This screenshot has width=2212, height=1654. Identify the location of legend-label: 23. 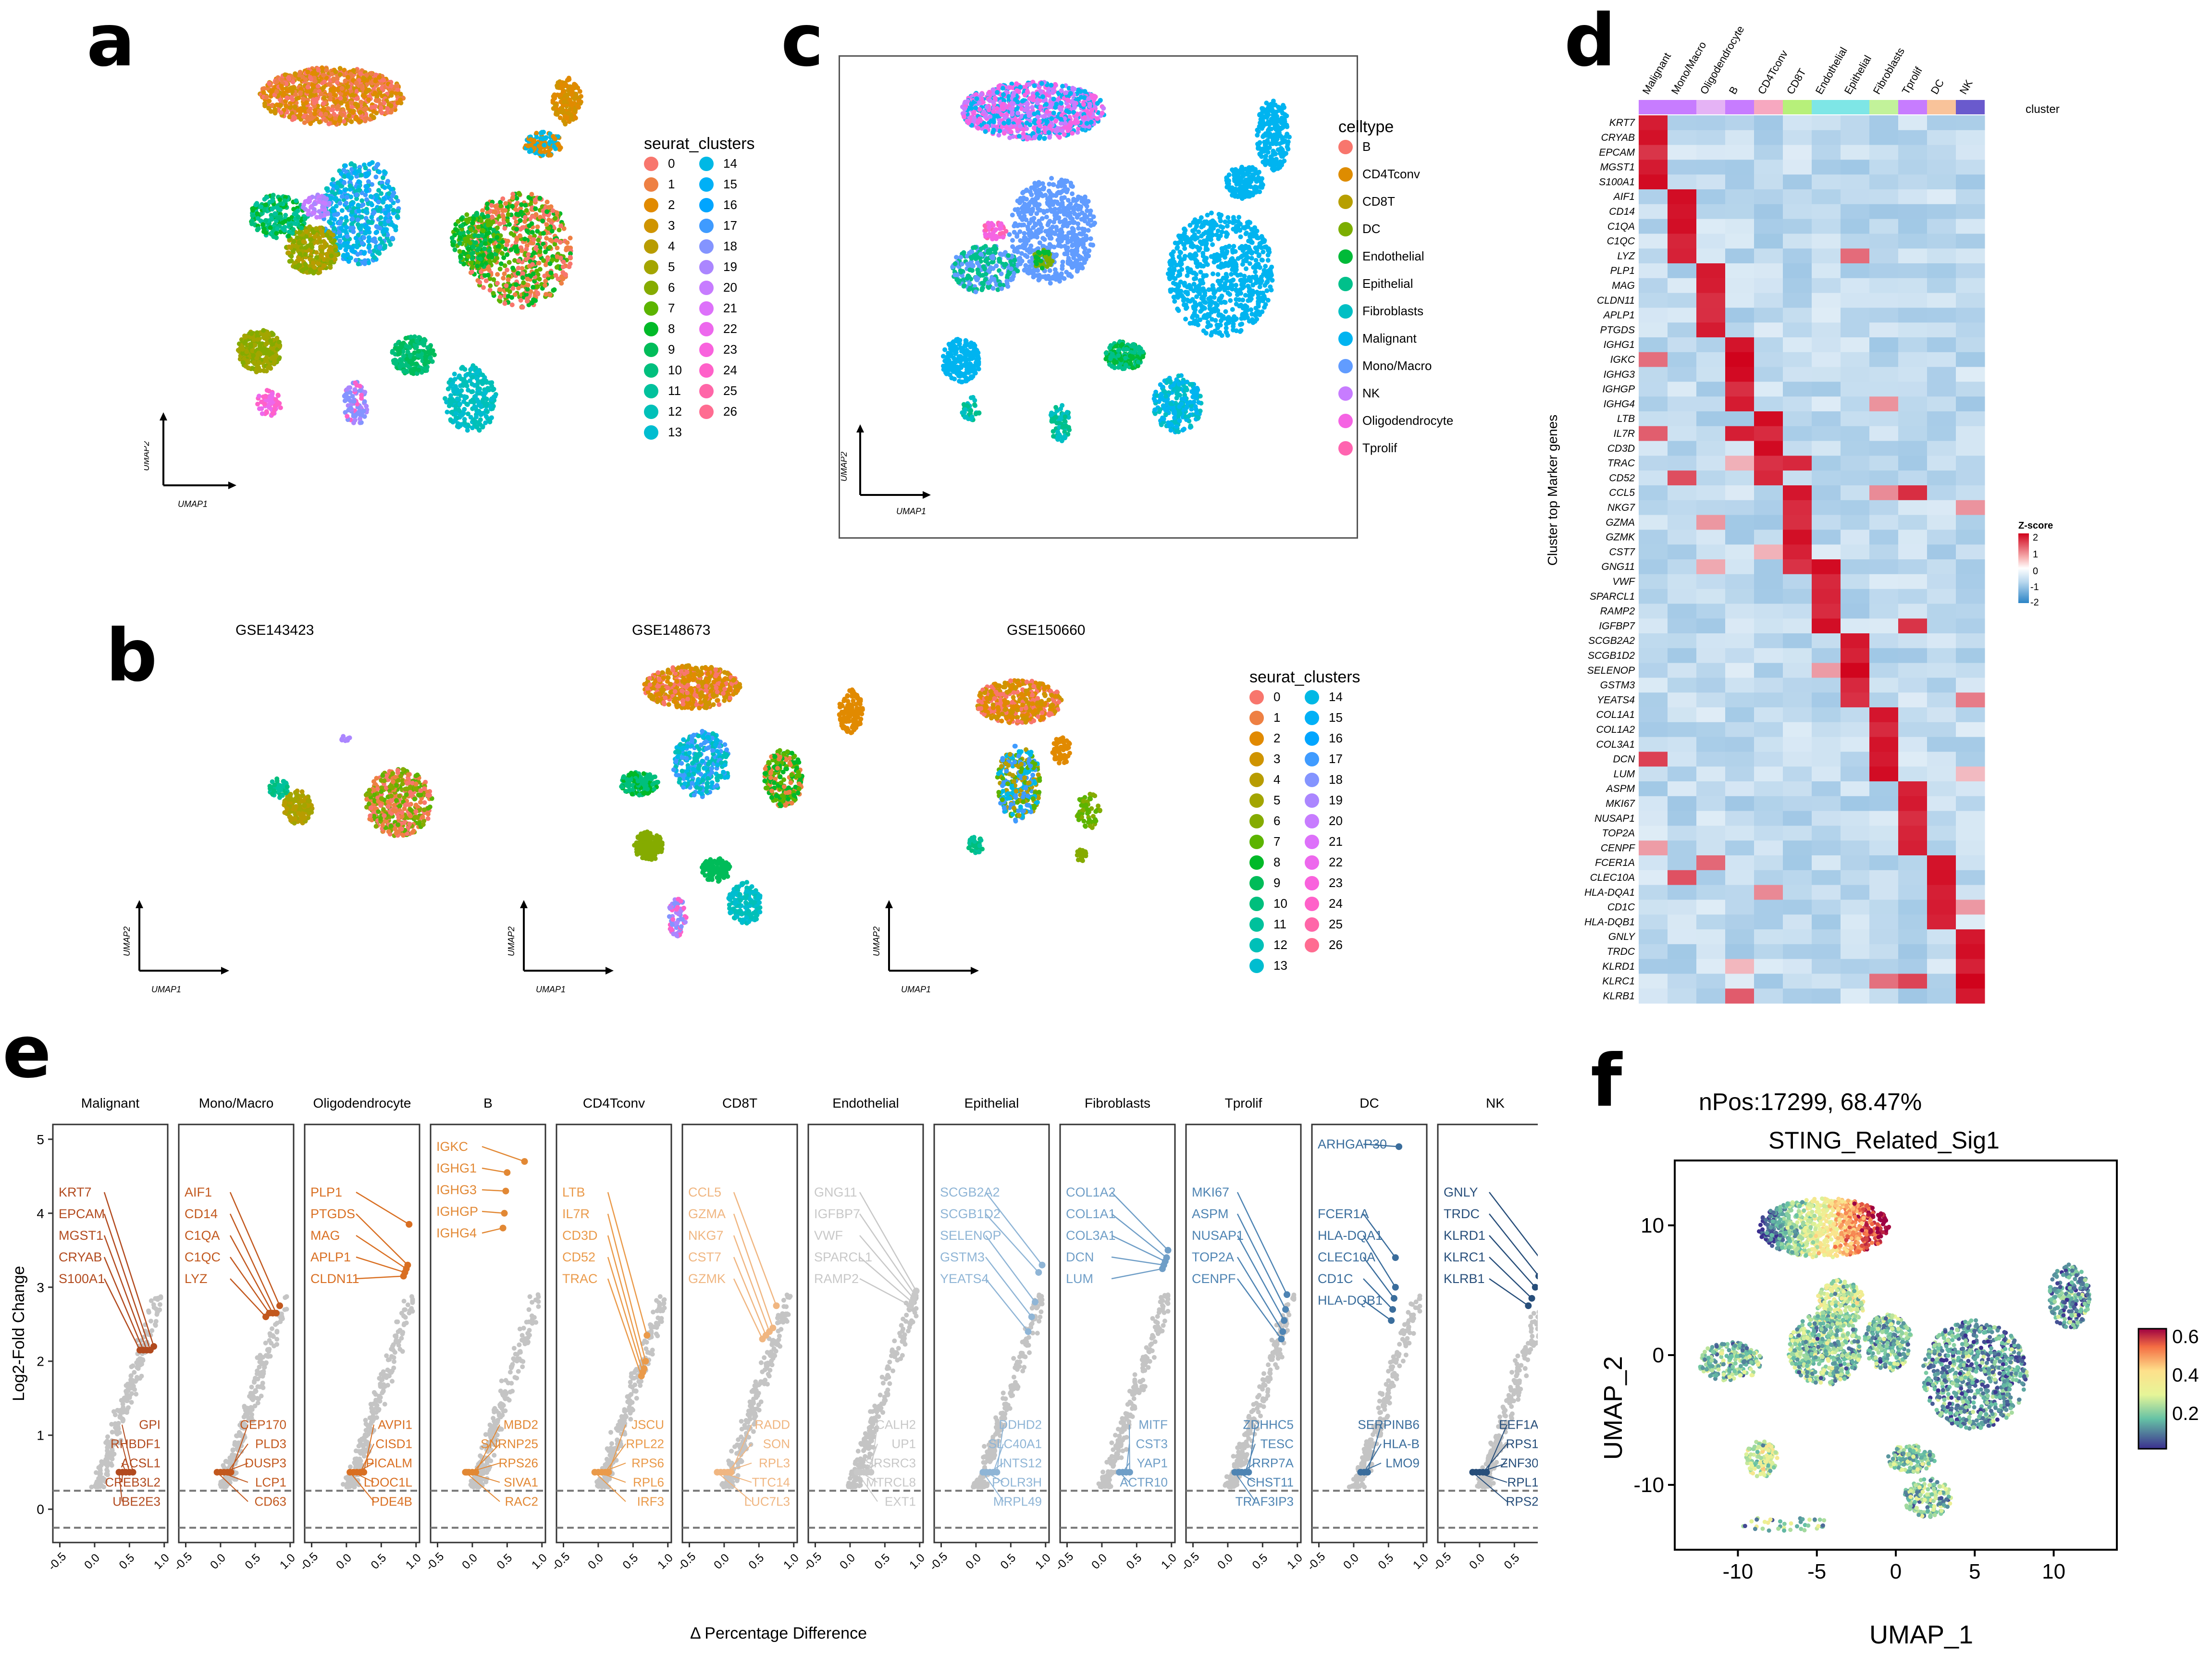
(730, 349).